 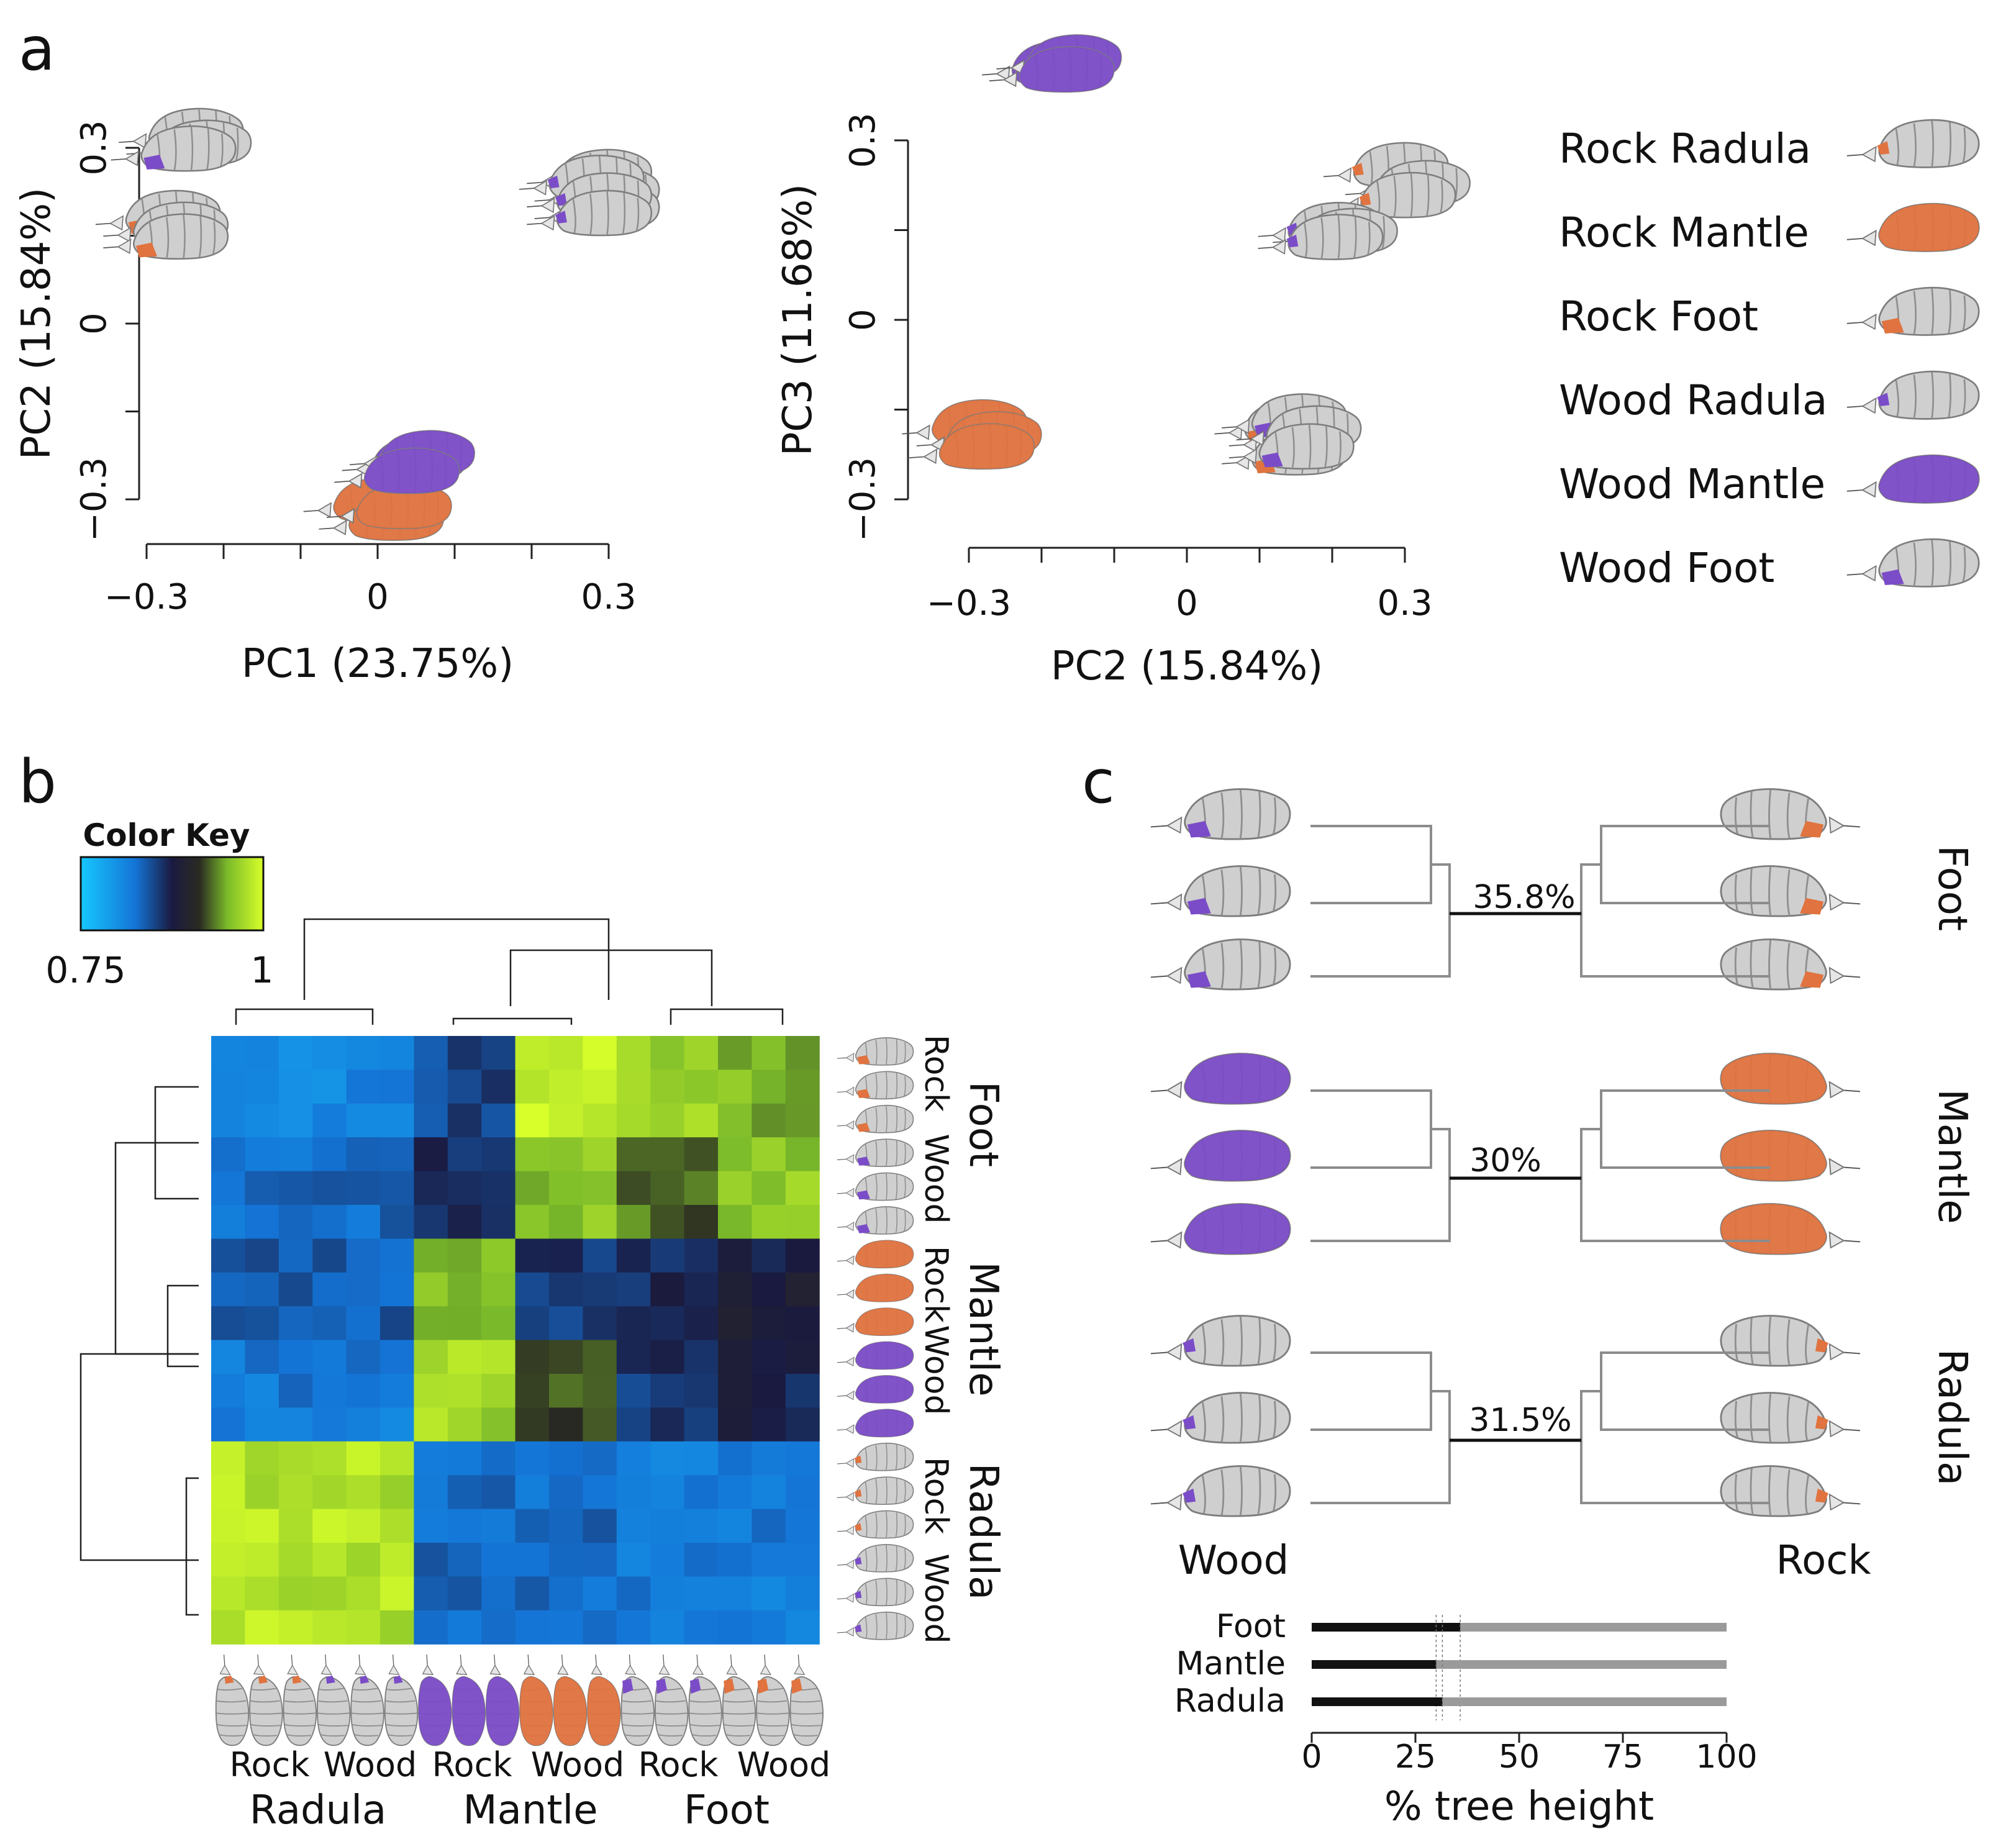 I want to click on legend-label: Wood Mantle, so click(x=1692, y=484).